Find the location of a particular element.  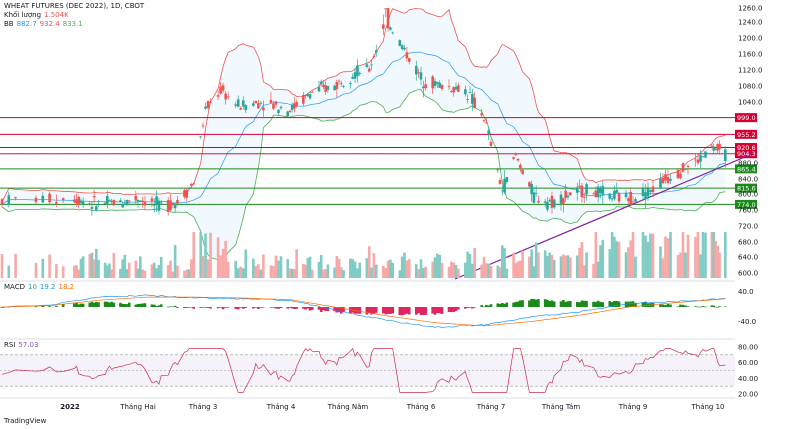

logo-text: TradingView is located at coordinates (25, 421).